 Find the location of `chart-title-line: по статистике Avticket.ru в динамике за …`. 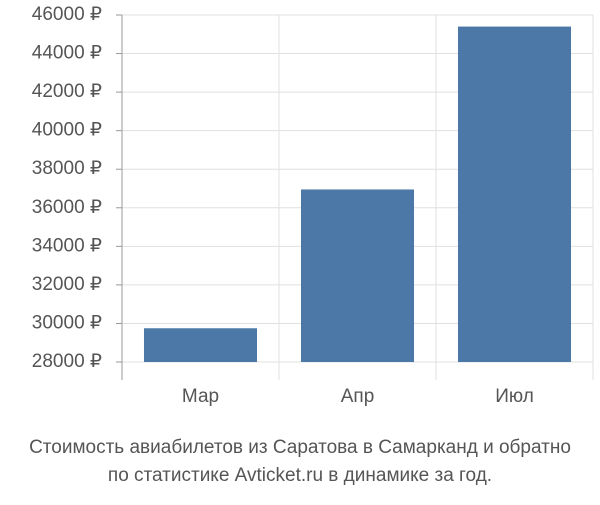

chart-title-line: по статистике Avticket.ru в динамике за … is located at coordinates (300, 475).